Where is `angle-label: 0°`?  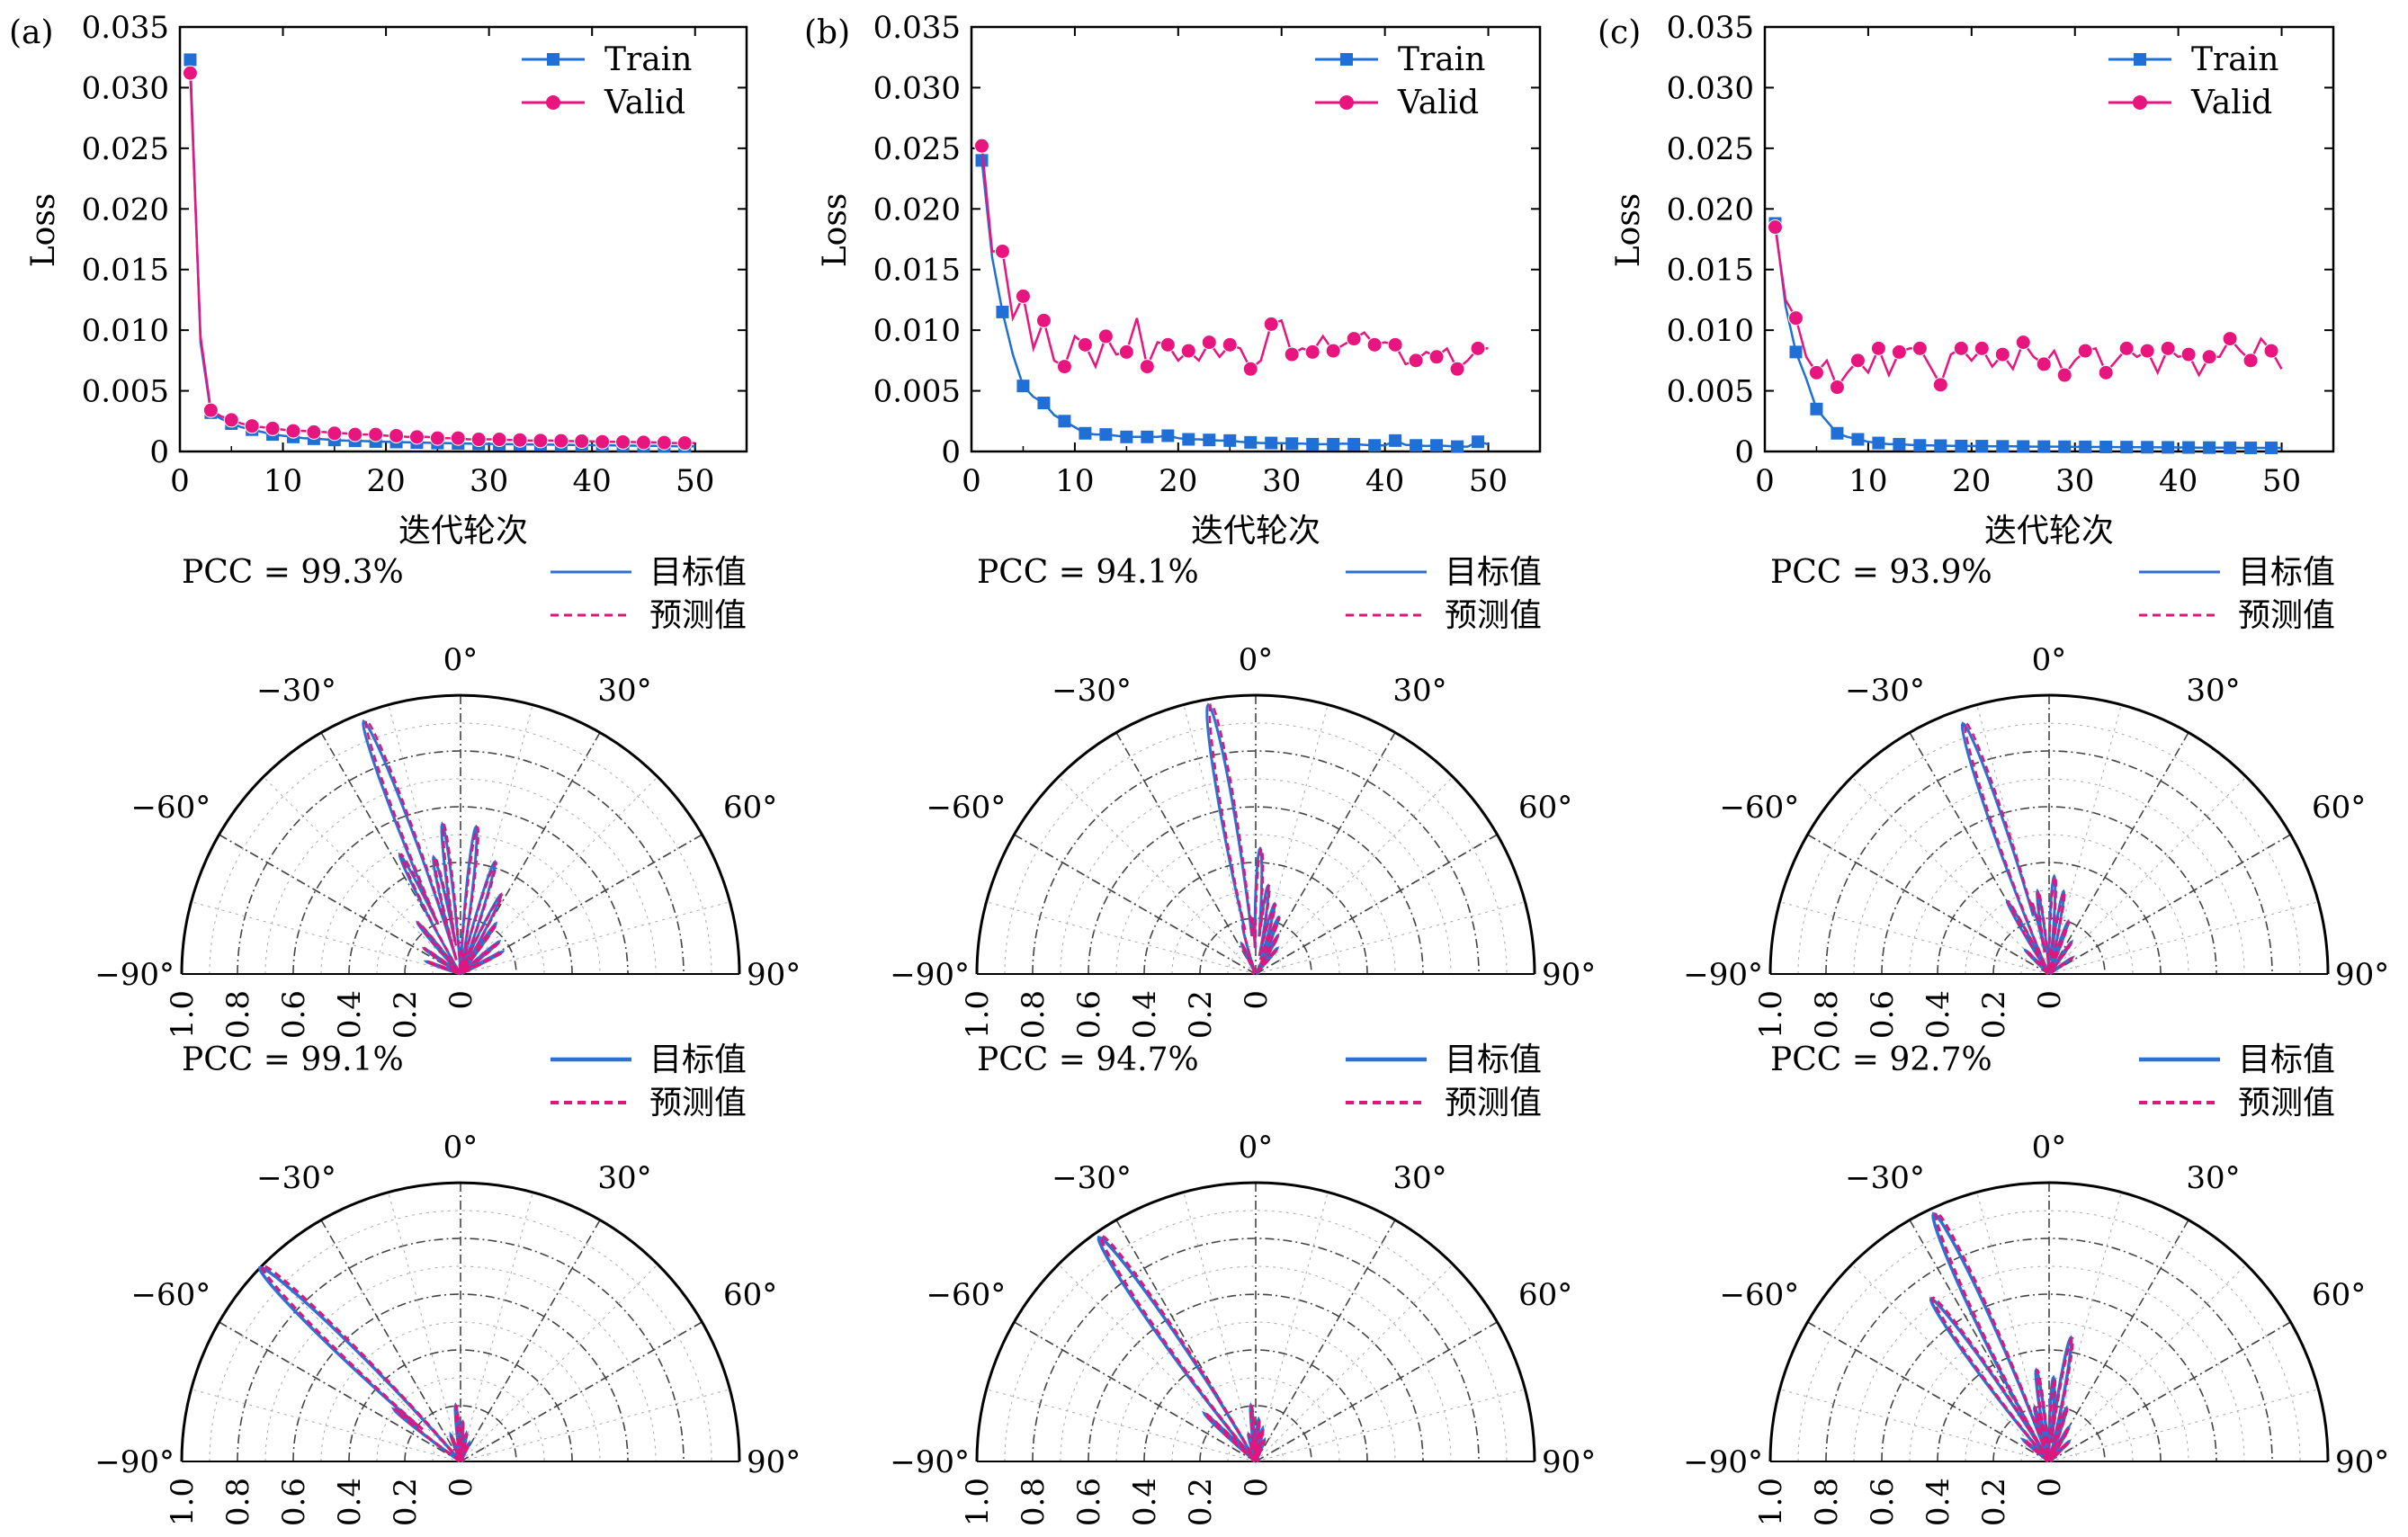
angle-label: 0° is located at coordinates (461, 1148).